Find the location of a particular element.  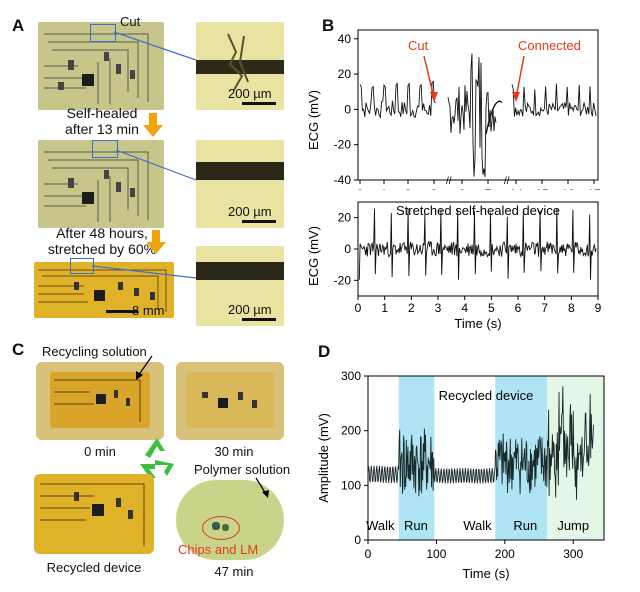

b2-xtick-label: 6 is located at coordinates (518, 308).